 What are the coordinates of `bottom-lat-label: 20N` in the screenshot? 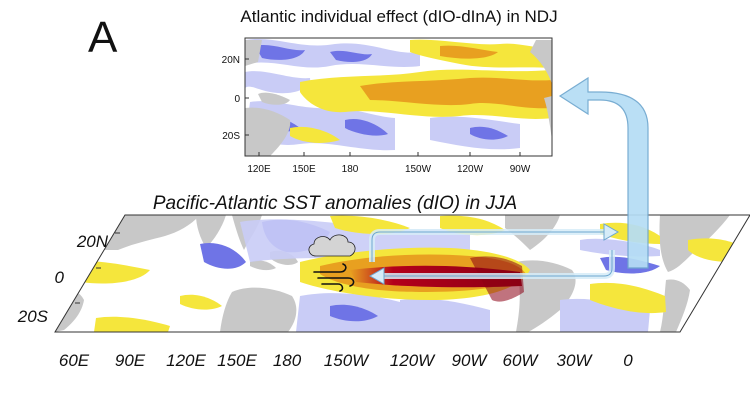 It's located at (92, 241).